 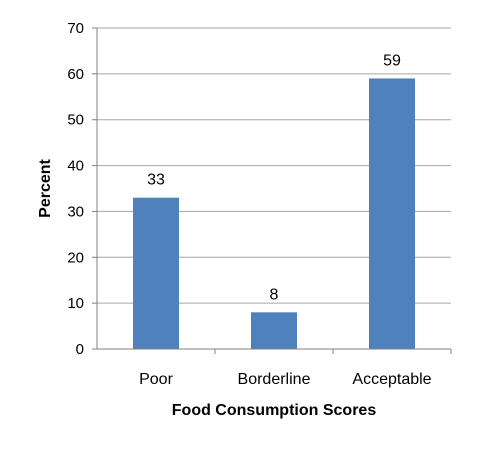 What do you see at coordinates (274, 294) in the screenshot?
I see `data-label-borderline: 8` at bounding box center [274, 294].